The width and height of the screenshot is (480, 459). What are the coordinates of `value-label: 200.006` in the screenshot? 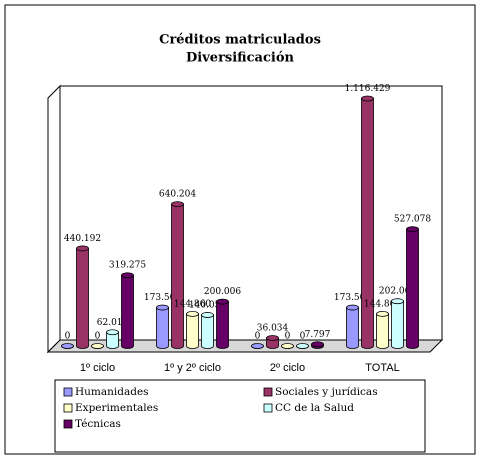 It's located at (222, 292).